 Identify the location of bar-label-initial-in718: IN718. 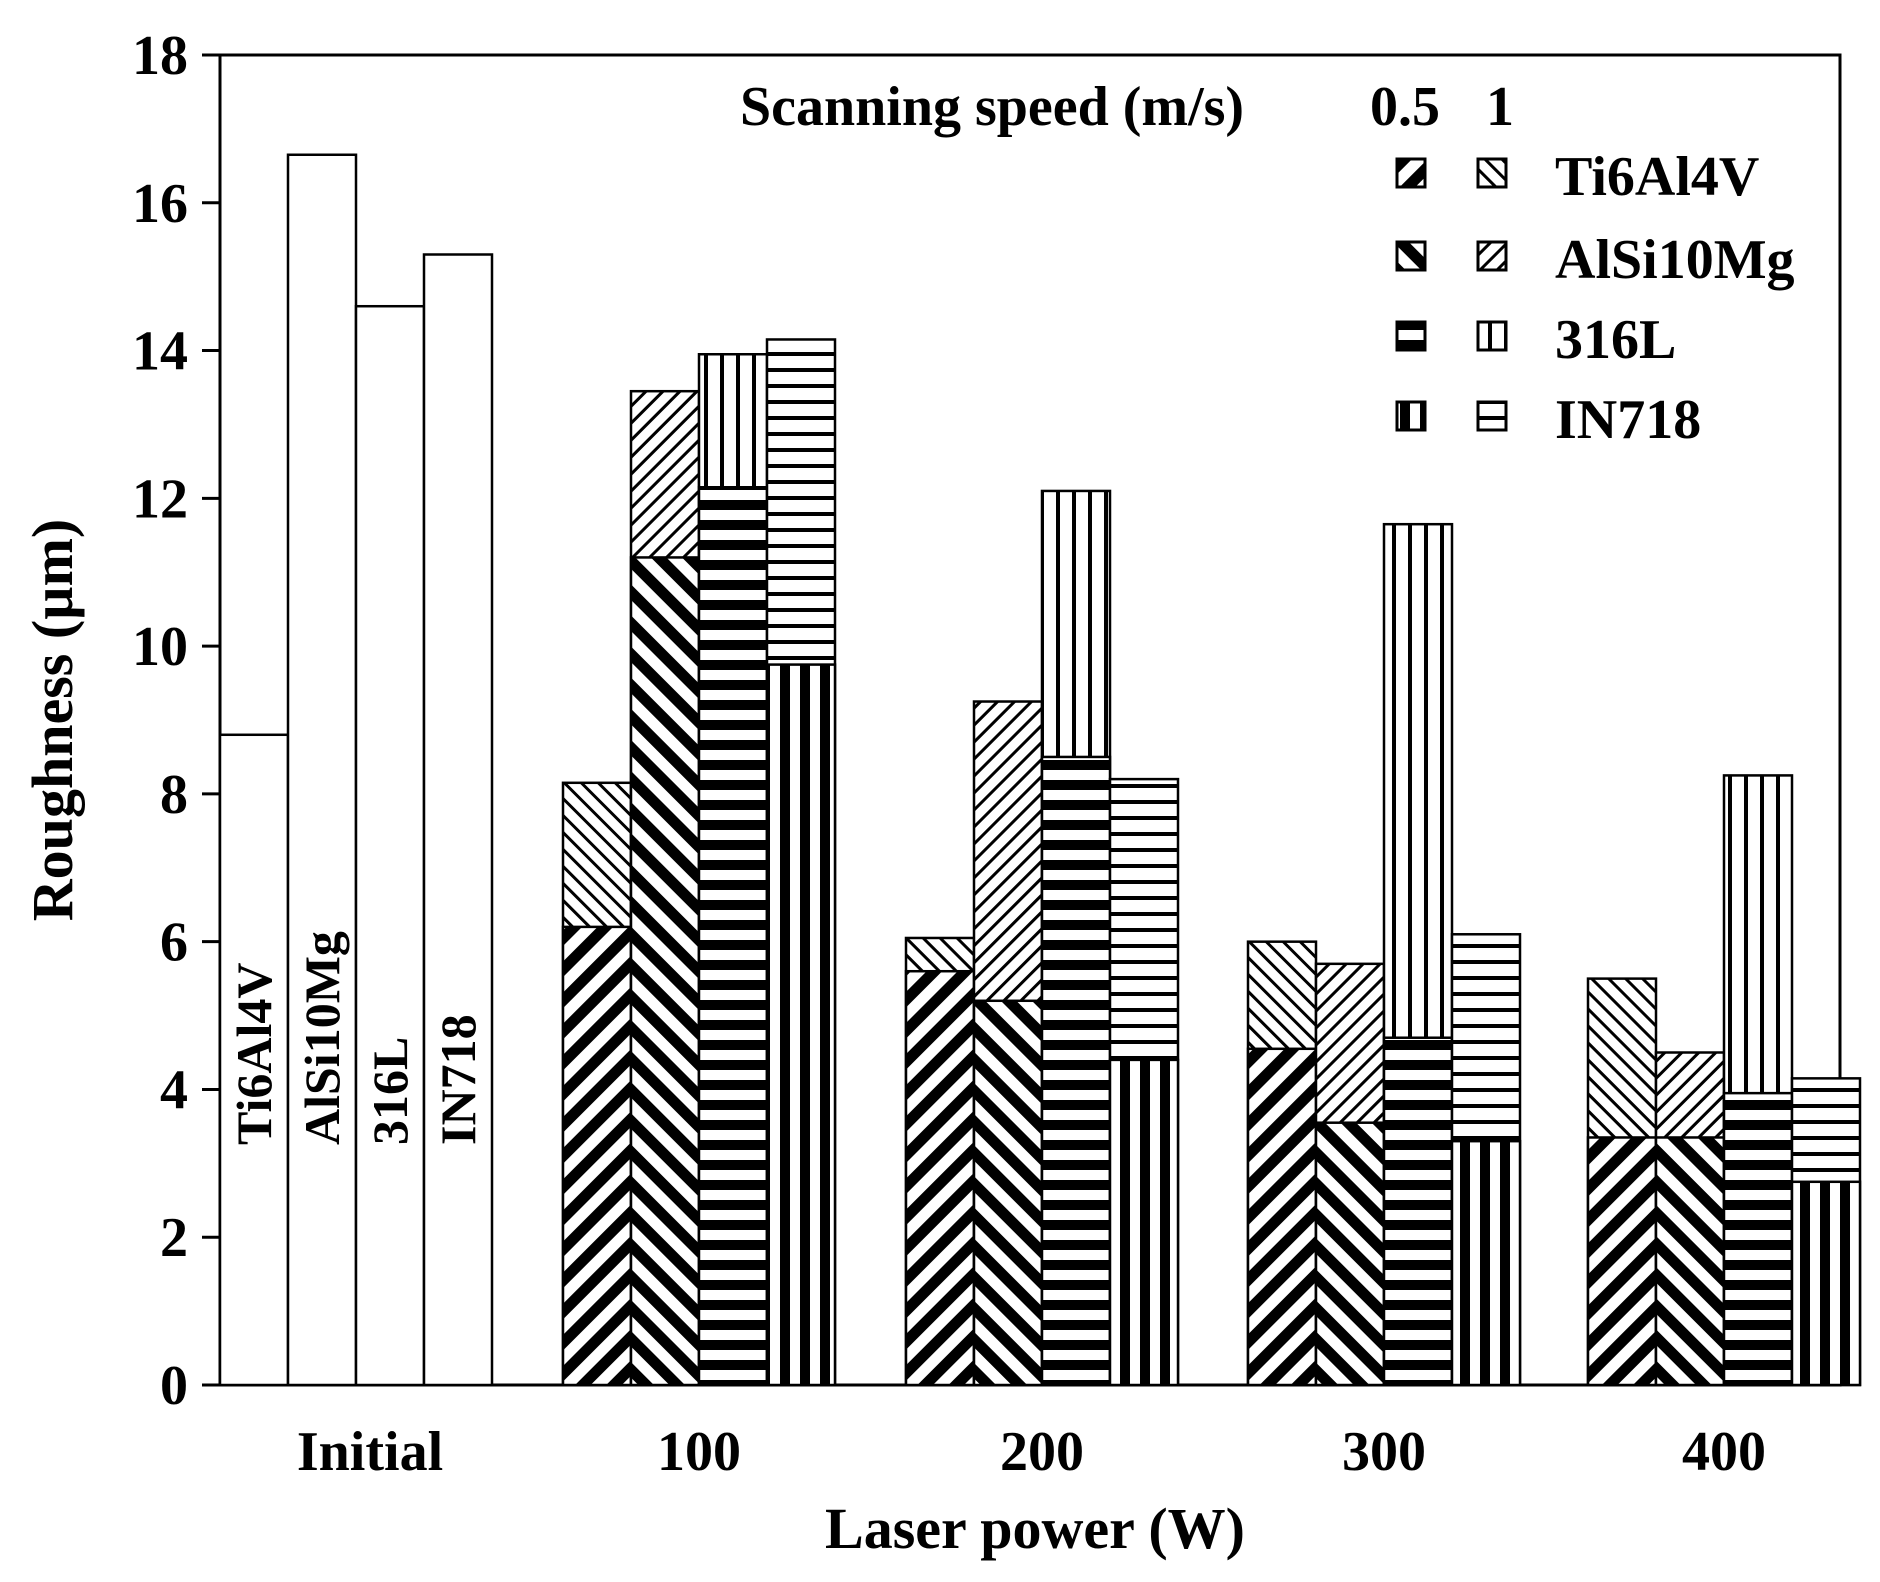
(458, 1079).